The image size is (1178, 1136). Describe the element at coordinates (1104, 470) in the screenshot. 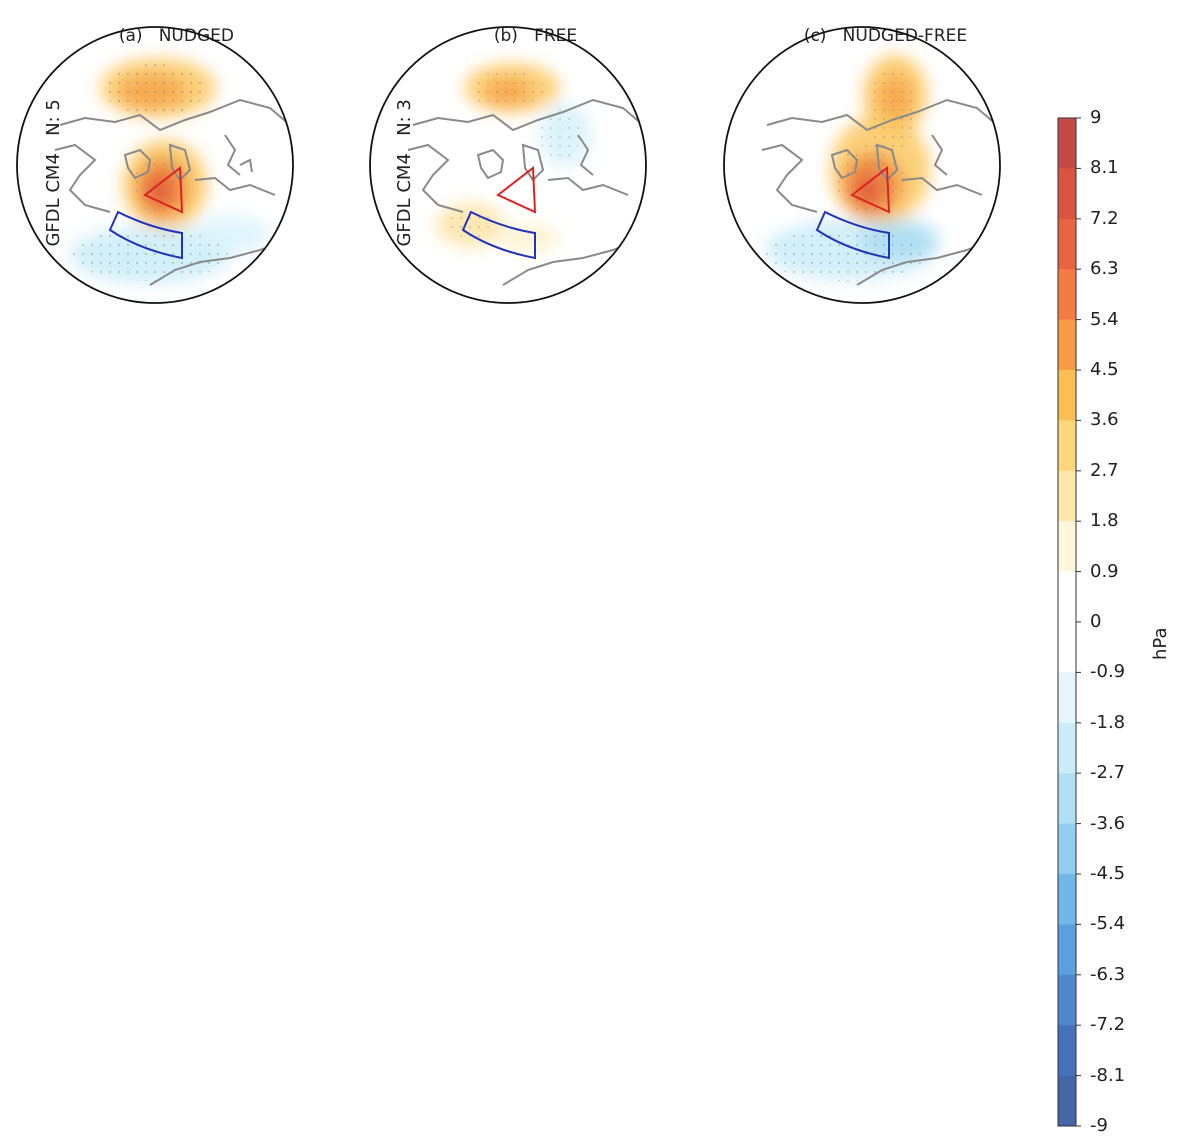

I see `colorbar-tick-label: 2.7` at that location.